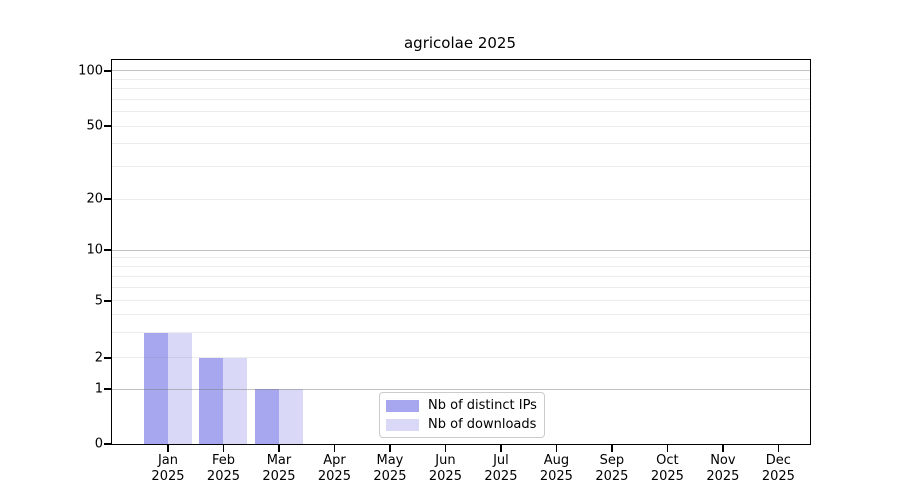 This screenshot has height=500, width=900. What do you see at coordinates (168, 448) in the screenshot?
I see `x-tick-mark-jan` at bounding box center [168, 448].